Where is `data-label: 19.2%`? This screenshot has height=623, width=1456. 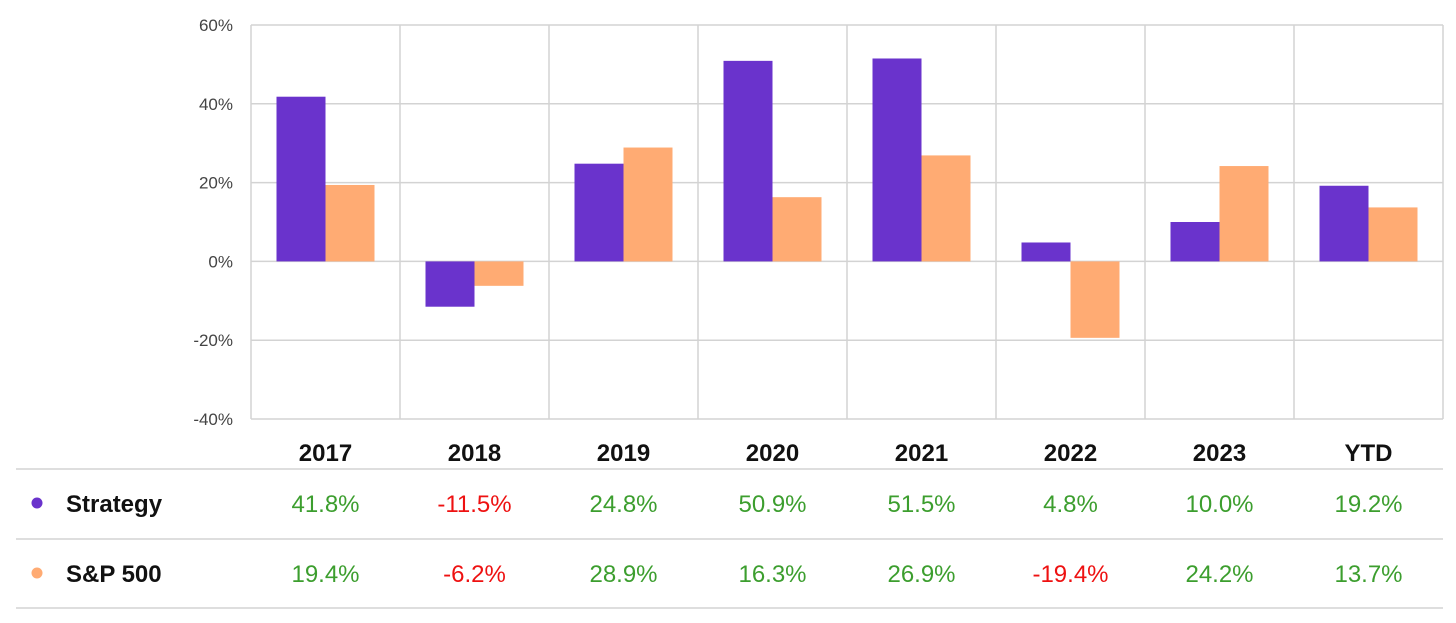
data-label: 19.2% is located at coordinates (1368, 504).